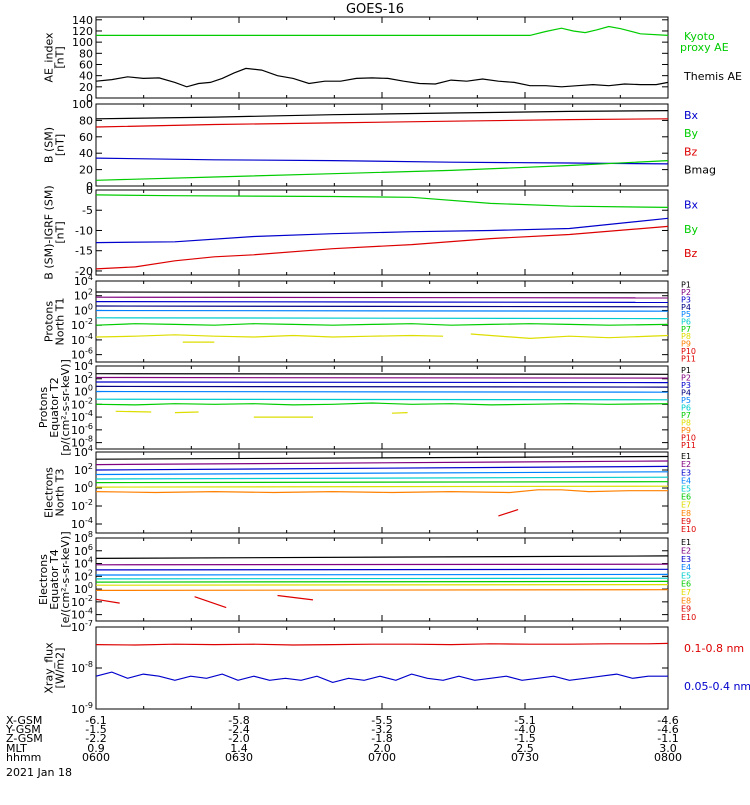 This screenshot has height=805, width=750. What do you see at coordinates (382, 478) in the screenshot?
I see `series-line-E5` at bounding box center [382, 478].